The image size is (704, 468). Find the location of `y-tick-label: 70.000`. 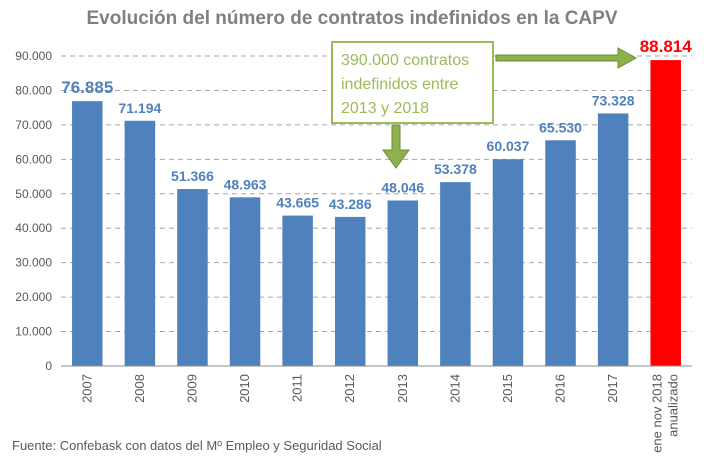

y-tick-label: 70.000 is located at coordinates (33, 125).